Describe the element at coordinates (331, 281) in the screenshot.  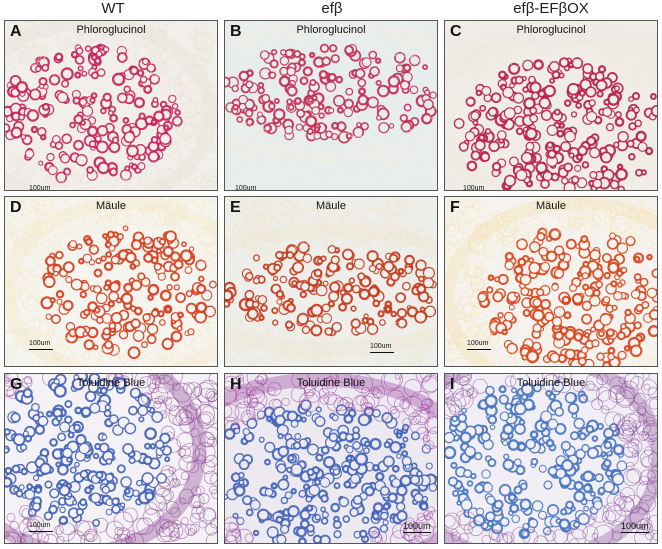
I see `micrograph-panel-e: E Mäule 100um` at that location.